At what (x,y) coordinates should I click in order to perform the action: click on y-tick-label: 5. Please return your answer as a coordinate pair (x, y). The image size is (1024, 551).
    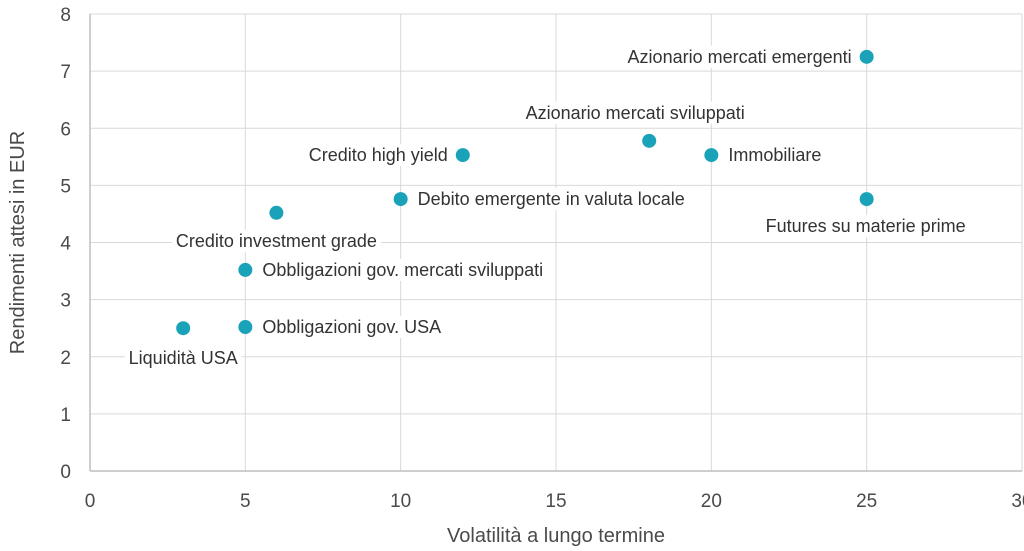
    Looking at the image, I should click on (65, 186).